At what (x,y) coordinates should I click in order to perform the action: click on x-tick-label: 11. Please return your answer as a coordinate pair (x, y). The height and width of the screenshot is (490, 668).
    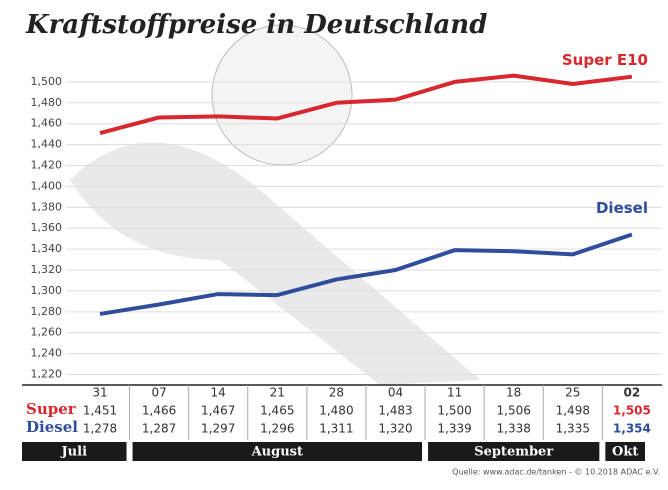
    Looking at the image, I should click on (454, 393).